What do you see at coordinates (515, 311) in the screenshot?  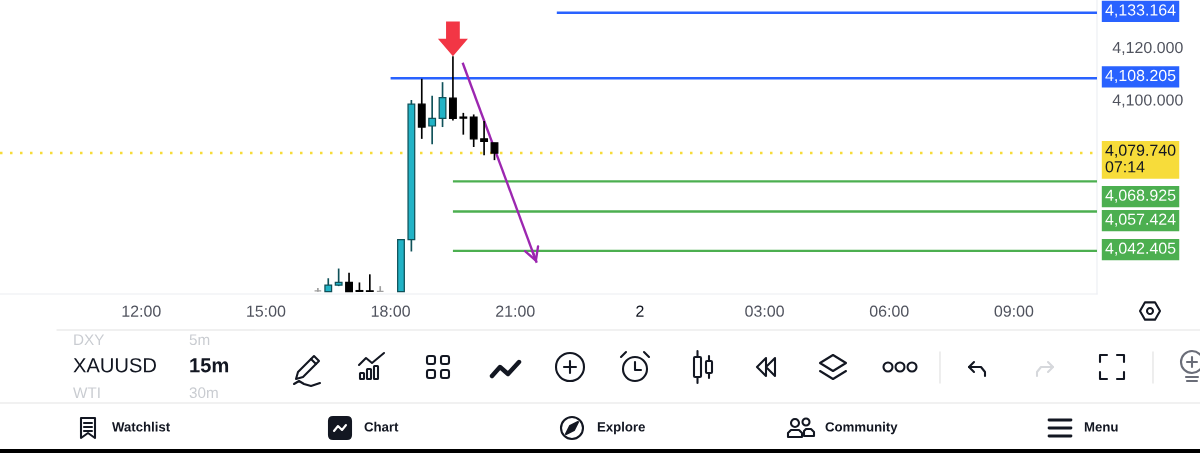 I see `x-tick-label: 21:00` at bounding box center [515, 311].